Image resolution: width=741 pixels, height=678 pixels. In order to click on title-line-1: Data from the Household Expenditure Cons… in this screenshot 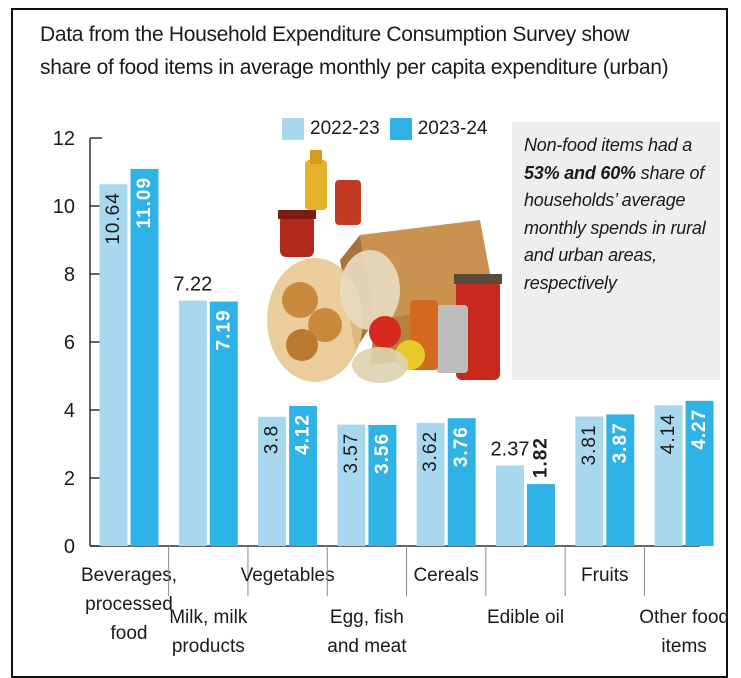, I will do `click(335, 34)`.